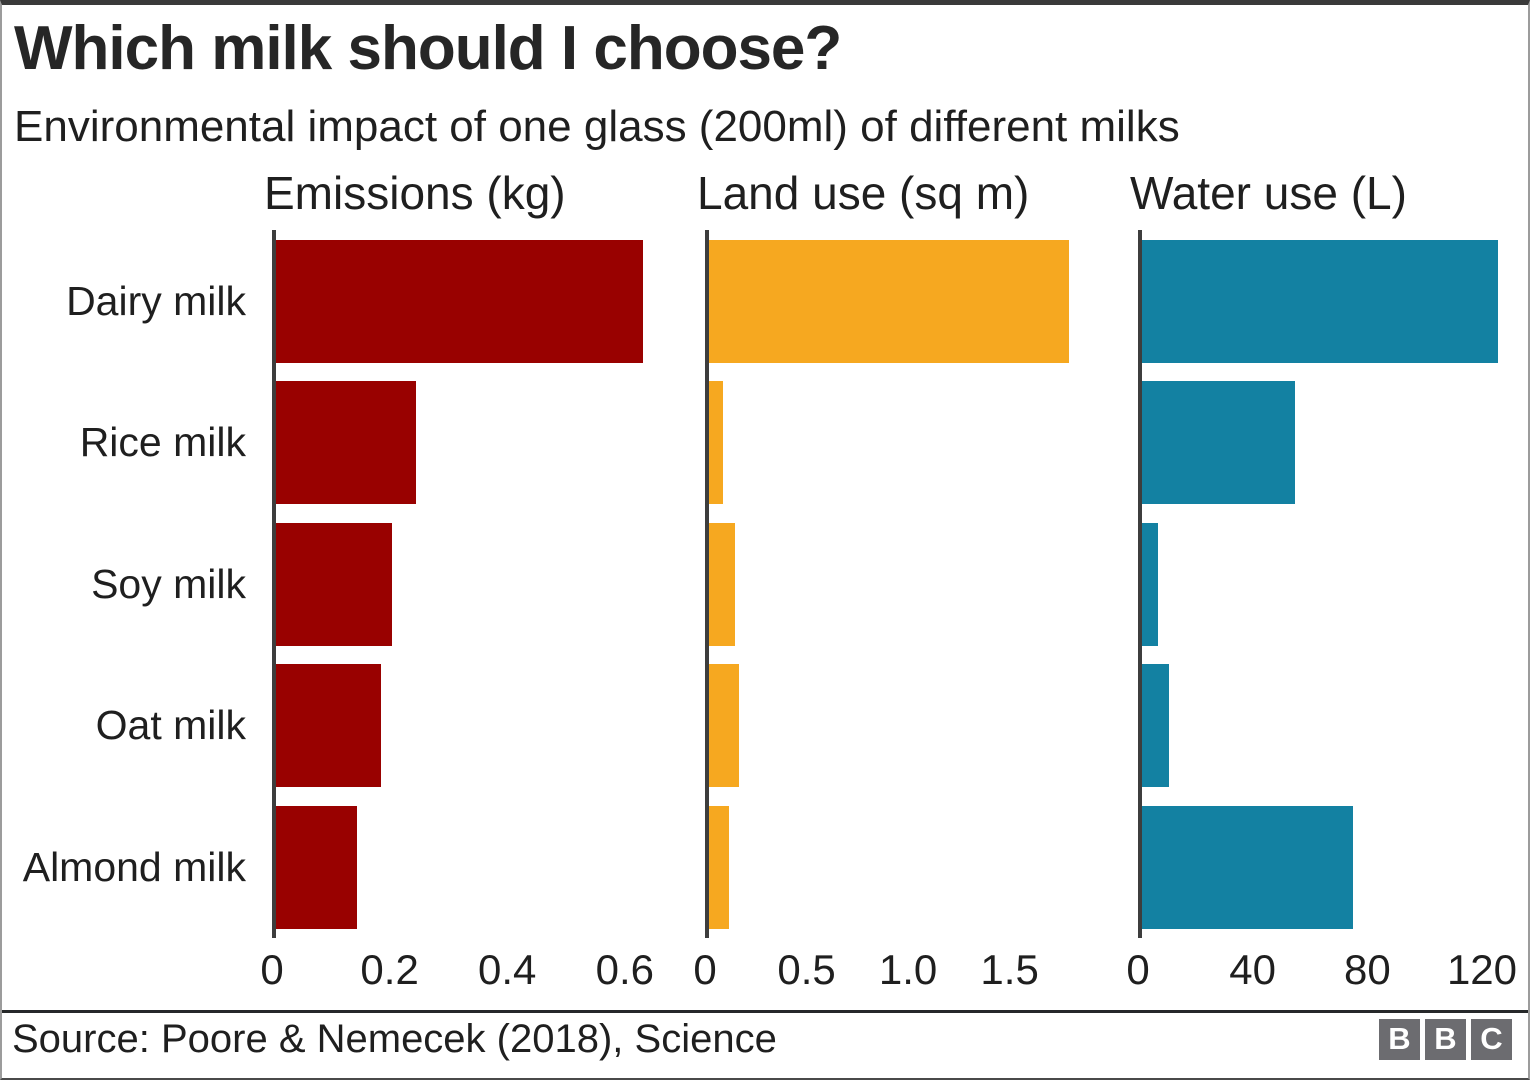 The height and width of the screenshot is (1080, 1530). Describe the element at coordinates (346, 443) in the screenshot. I see `bar-rice-milk-emissions-kg` at that location.